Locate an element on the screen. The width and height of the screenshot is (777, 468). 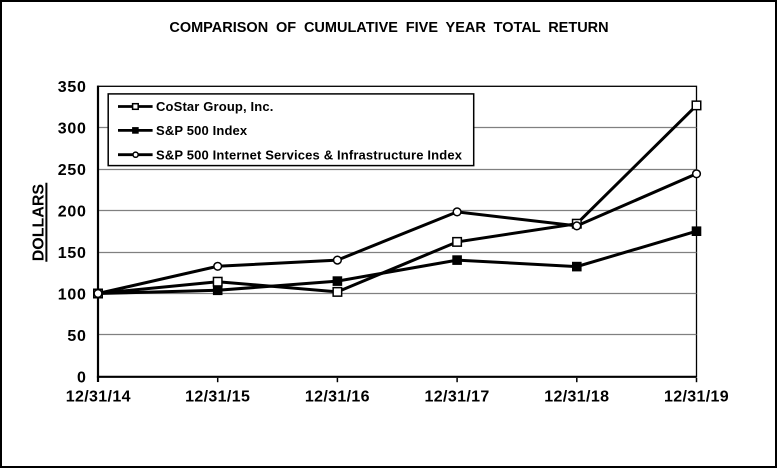
svg-text: 12/31/17 is located at coordinates (457, 396).